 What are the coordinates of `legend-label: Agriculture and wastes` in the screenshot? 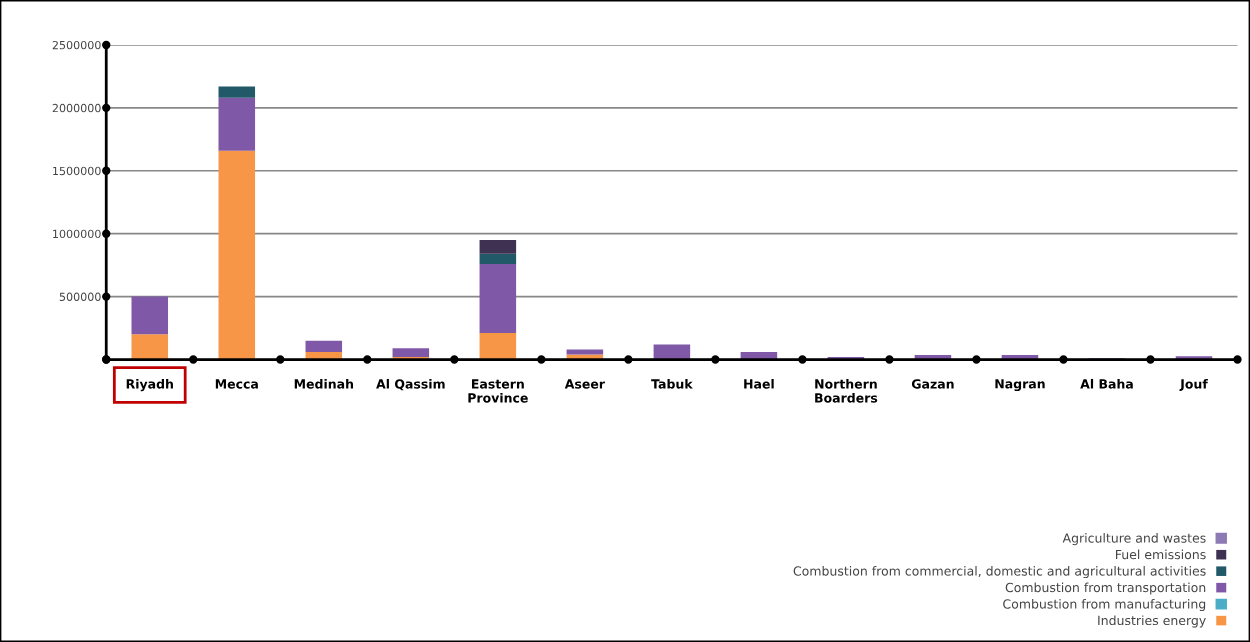 It's located at (1134, 539).